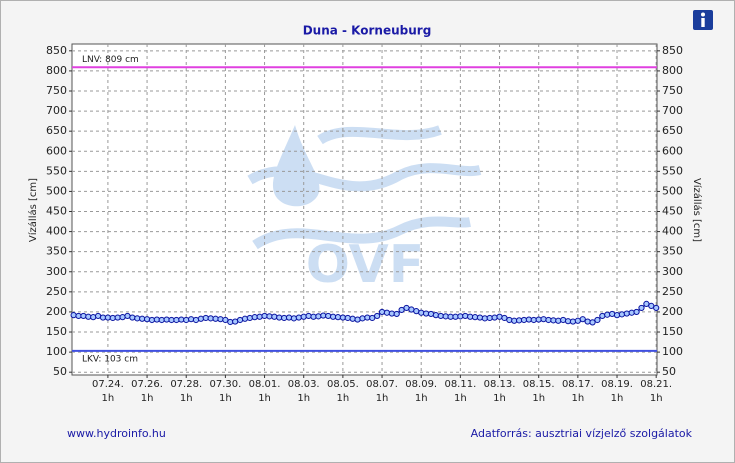 The image size is (735, 463). I want to click on y-tick-label: 300, so click(56, 271).